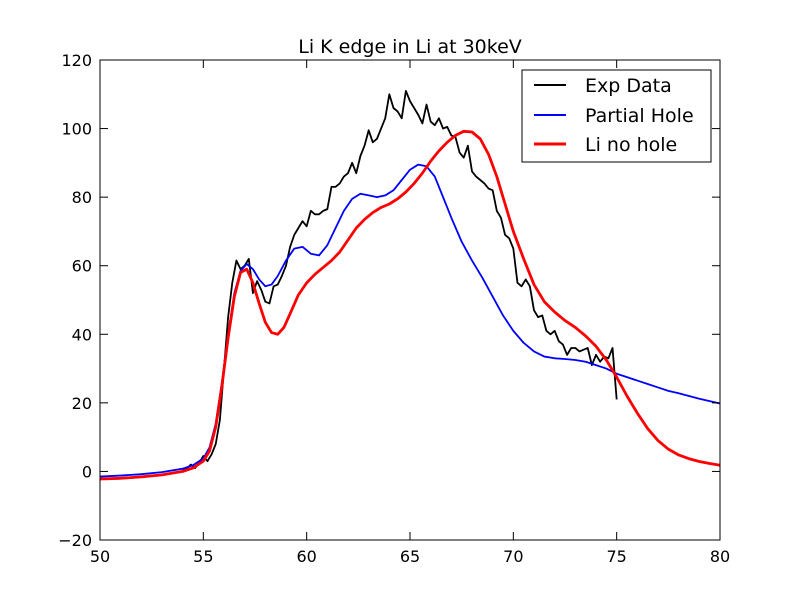  I want to click on y-tick-label: 40, so click(82, 334).